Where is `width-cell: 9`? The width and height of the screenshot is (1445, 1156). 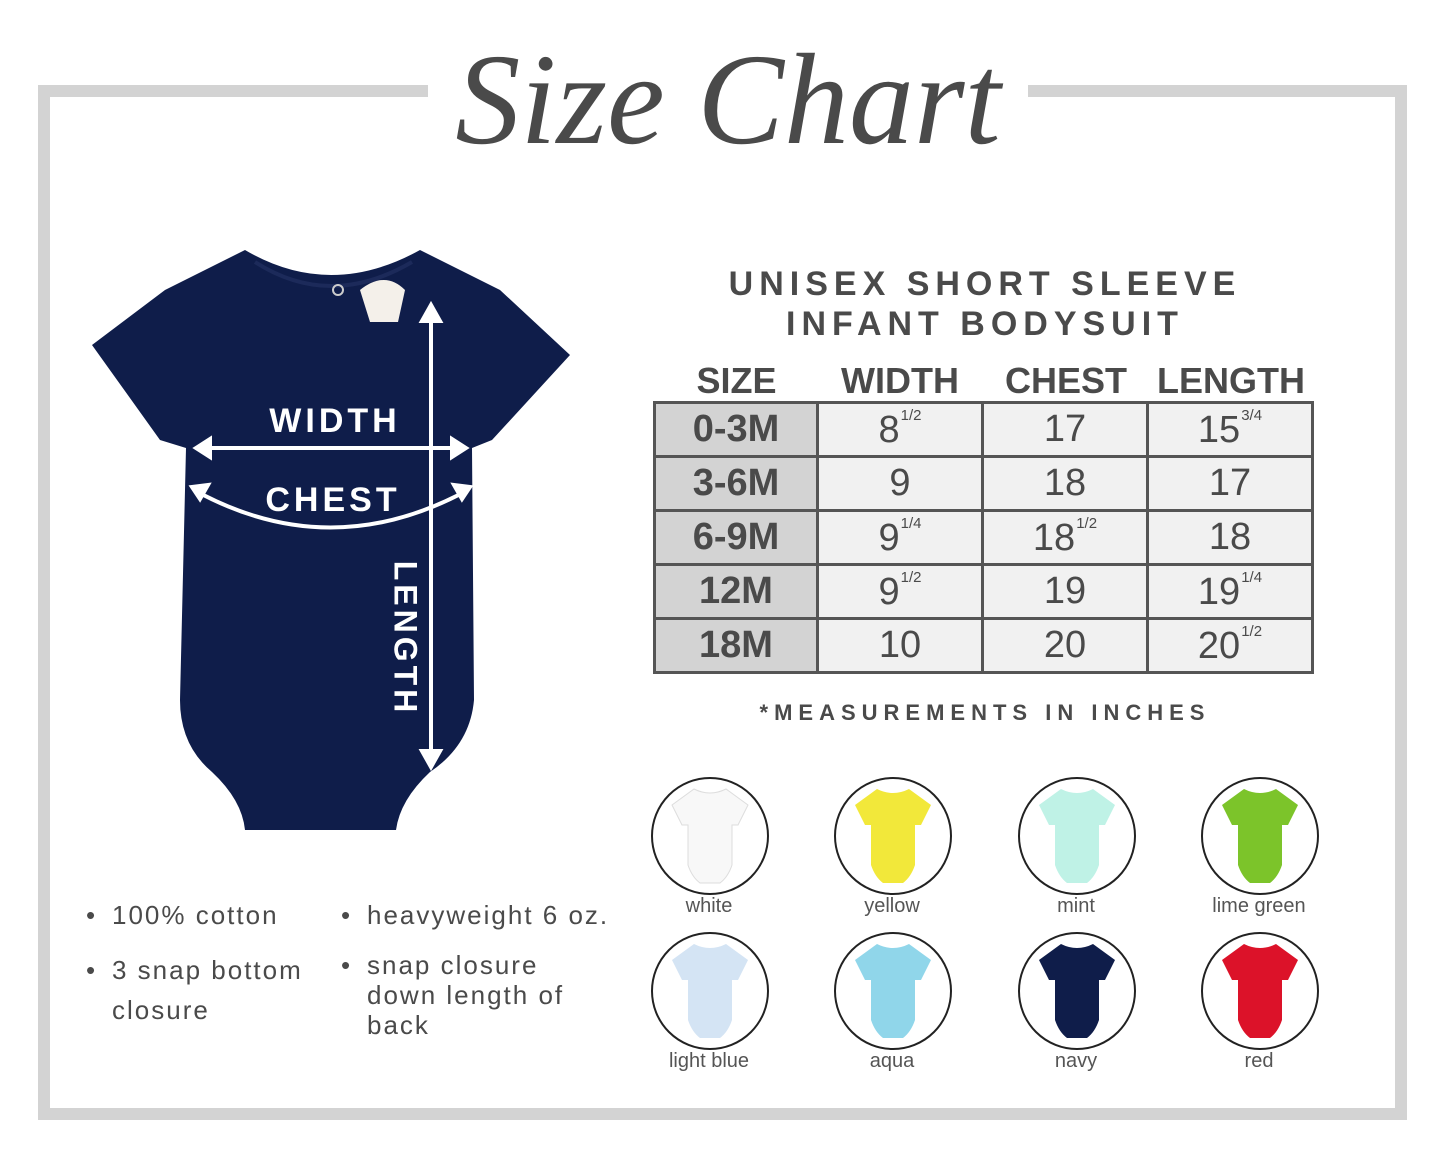 width-cell: 9 is located at coordinates (900, 483).